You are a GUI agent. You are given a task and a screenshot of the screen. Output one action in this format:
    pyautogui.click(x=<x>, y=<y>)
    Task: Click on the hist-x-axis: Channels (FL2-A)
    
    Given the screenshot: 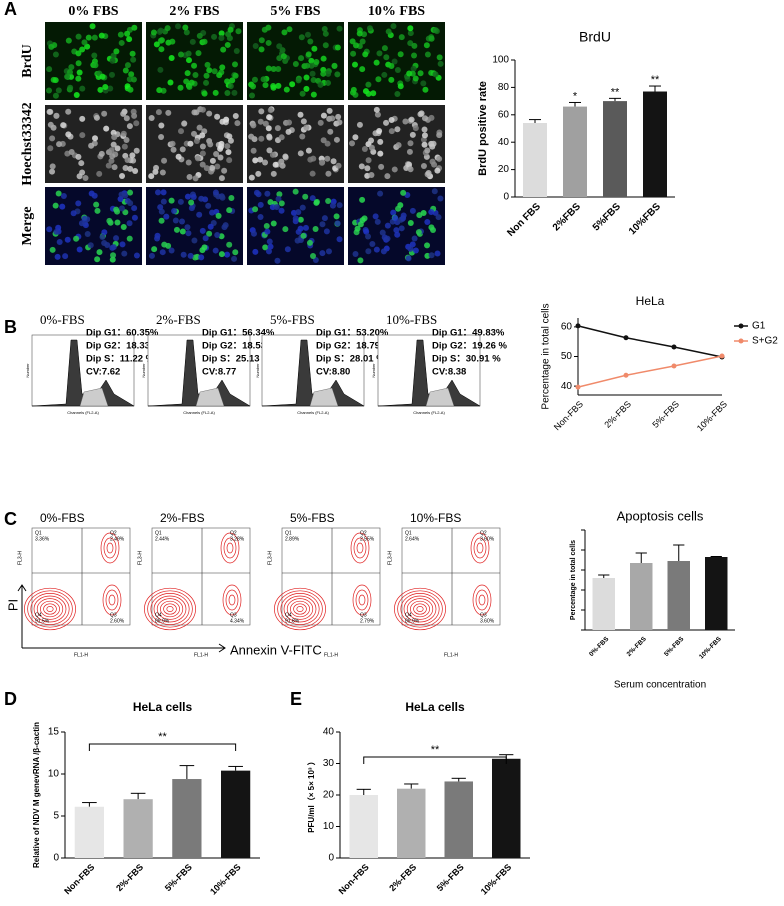 What is the action you would take?
    pyautogui.click(x=199, y=412)
    